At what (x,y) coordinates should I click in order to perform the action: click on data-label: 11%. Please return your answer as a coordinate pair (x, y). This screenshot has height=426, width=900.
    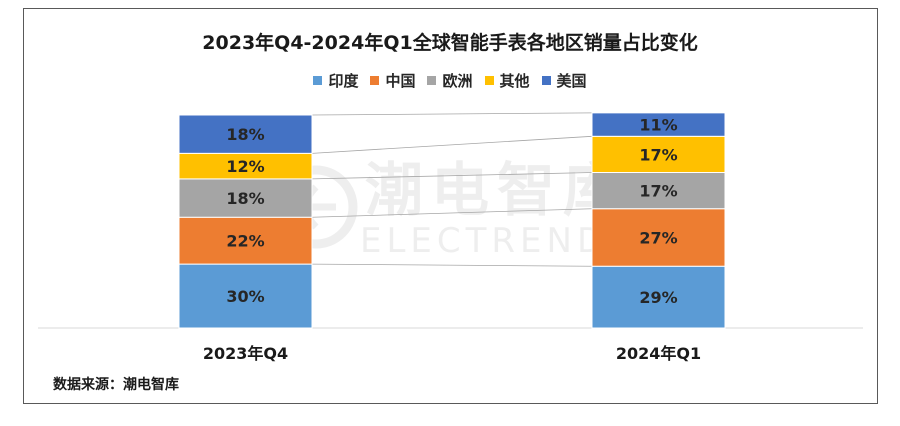
    Looking at the image, I should click on (658, 125).